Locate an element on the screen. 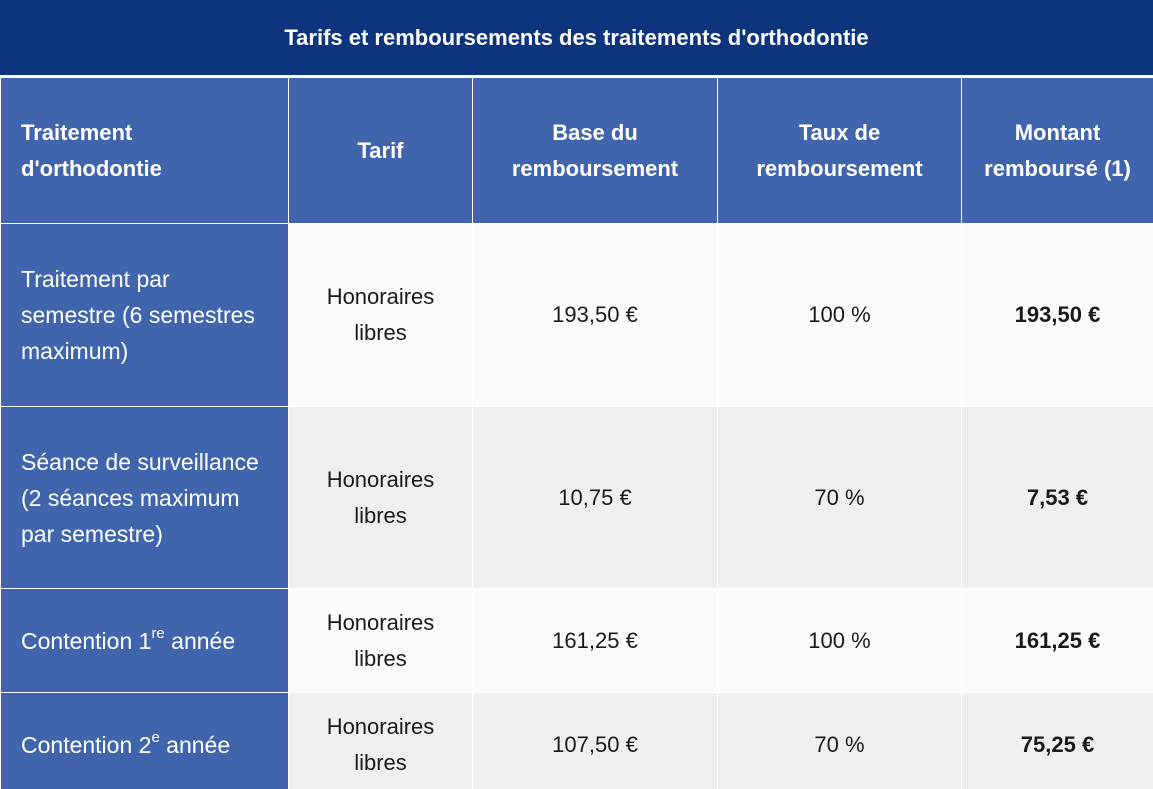 The height and width of the screenshot is (789, 1153). row-base: 193,50 € is located at coordinates (595, 315).